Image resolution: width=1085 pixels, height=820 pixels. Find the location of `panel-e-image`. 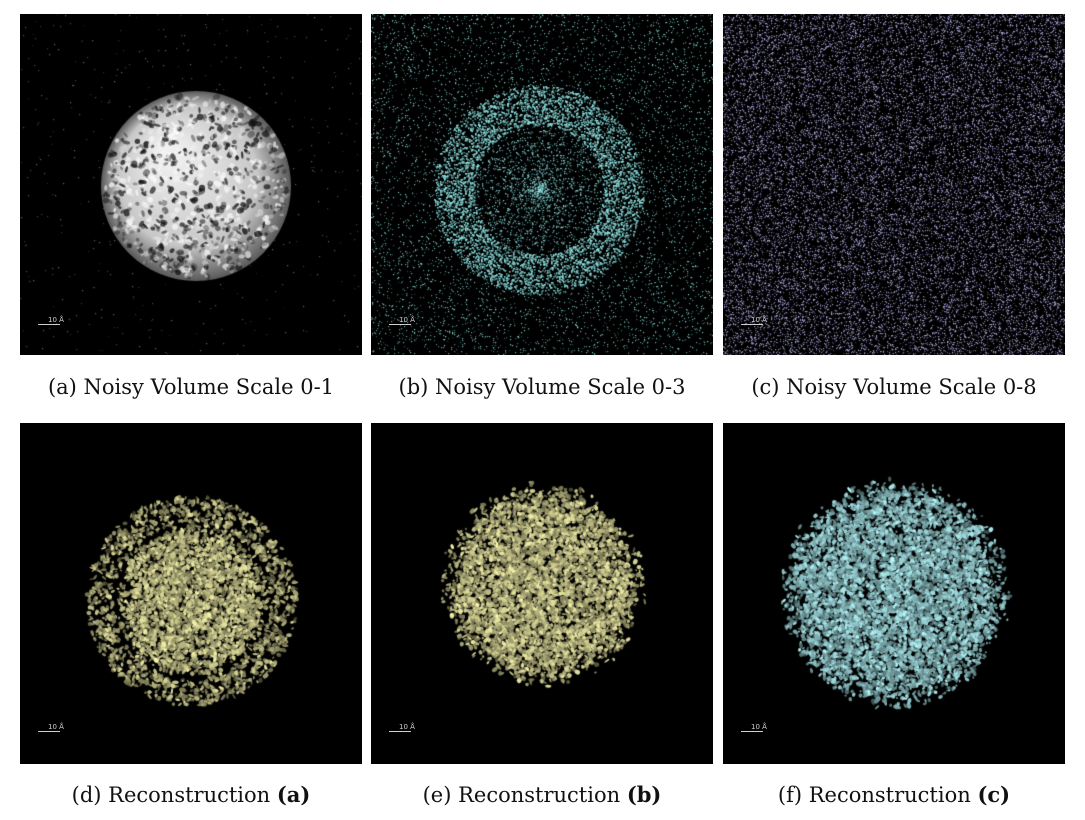

panel-e-image is located at coordinates (542, 593).